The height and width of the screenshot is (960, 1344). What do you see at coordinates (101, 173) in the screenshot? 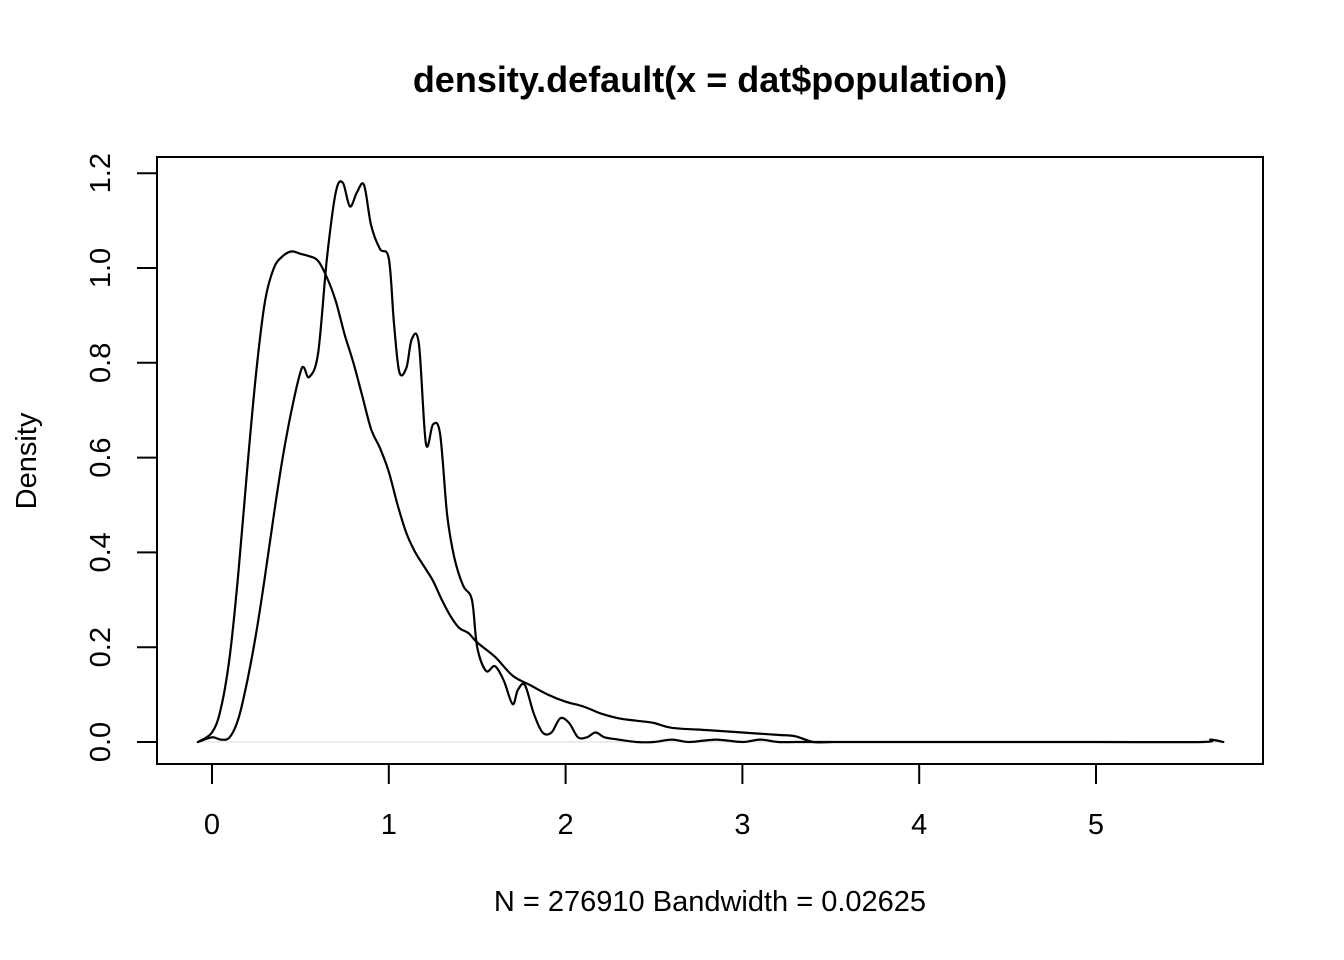
I see `y-tick-label: 1.2` at bounding box center [101, 173].